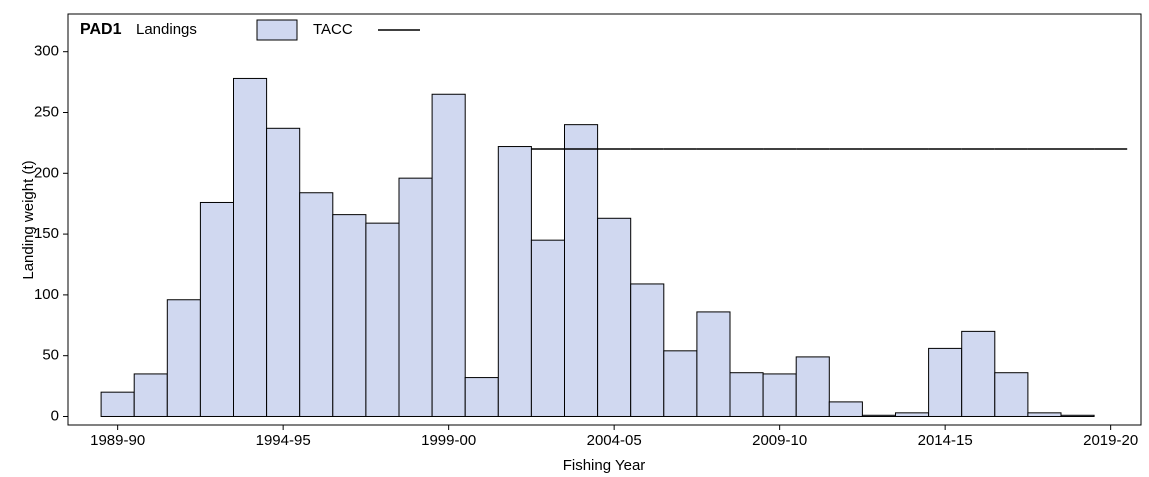  Describe the element at coordinates (779, 440) in the screenshot. I see `x-tick-label: 2009-10` at that location.